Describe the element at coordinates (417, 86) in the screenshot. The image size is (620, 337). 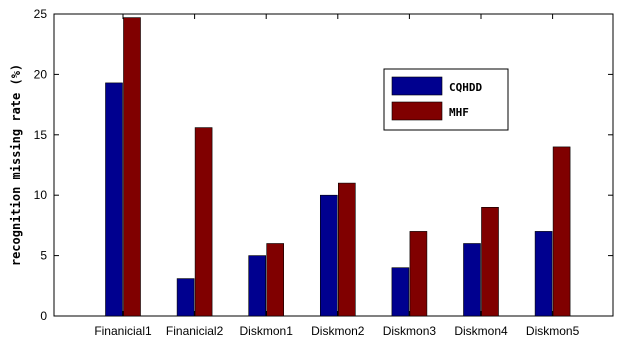
I see `legend-swatch-cqhdd` at that location.